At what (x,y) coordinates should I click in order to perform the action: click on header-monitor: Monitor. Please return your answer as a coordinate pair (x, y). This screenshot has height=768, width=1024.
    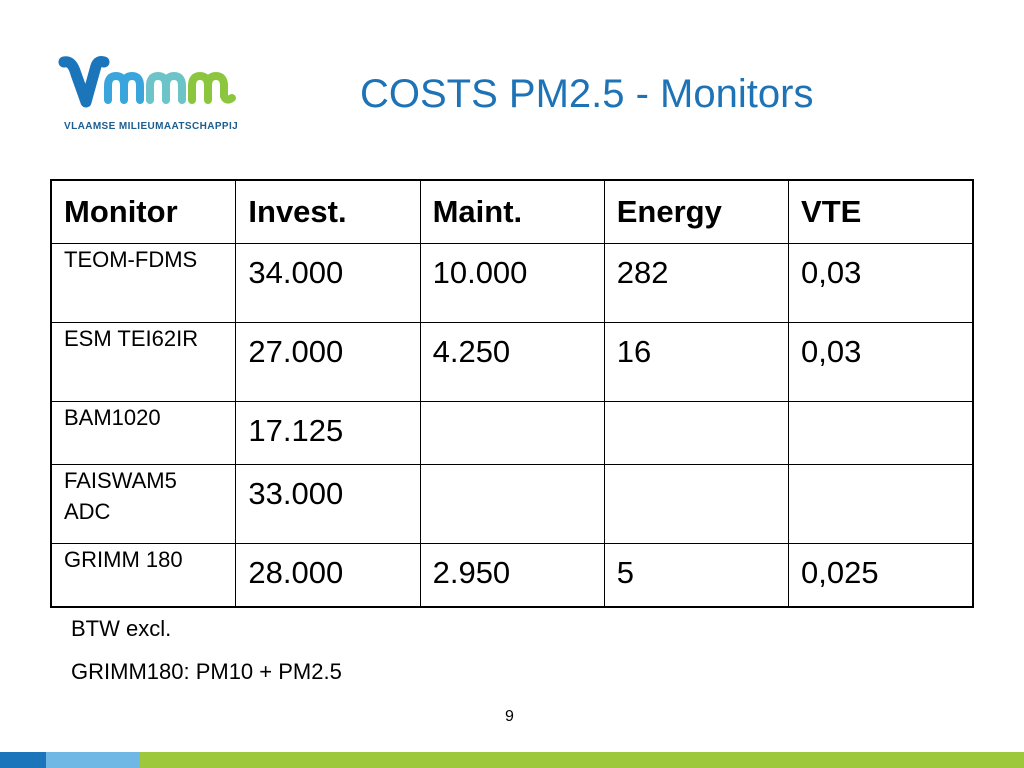
    Looking at the image, I should click on (143, 211).